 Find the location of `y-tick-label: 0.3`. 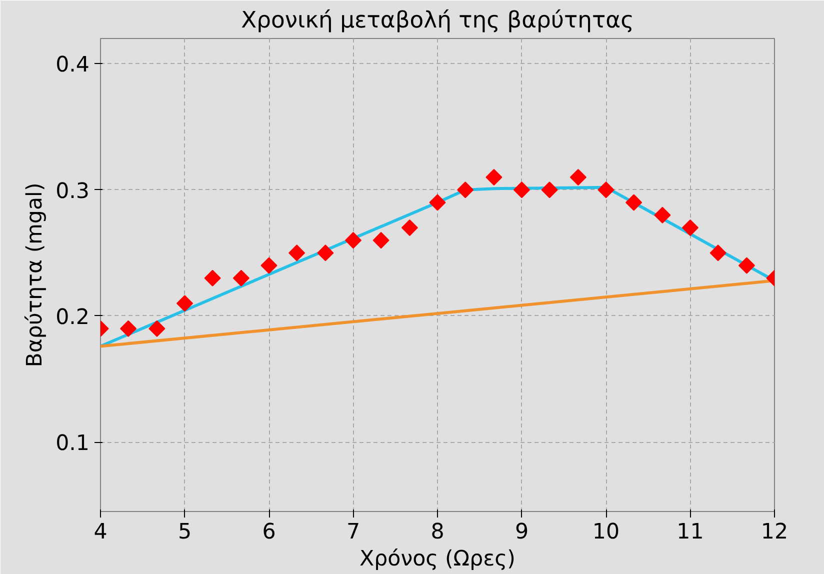

y-tick-label: 0.3 is located at coordinates (73, 191).